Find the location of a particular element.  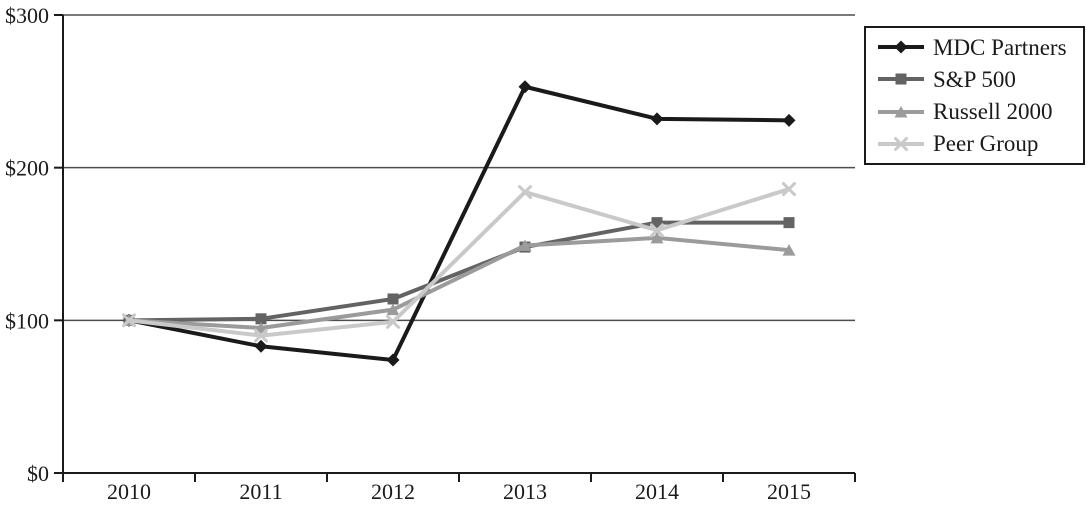

legend-label: MDC Partners is located at coordinates (1000, 47).